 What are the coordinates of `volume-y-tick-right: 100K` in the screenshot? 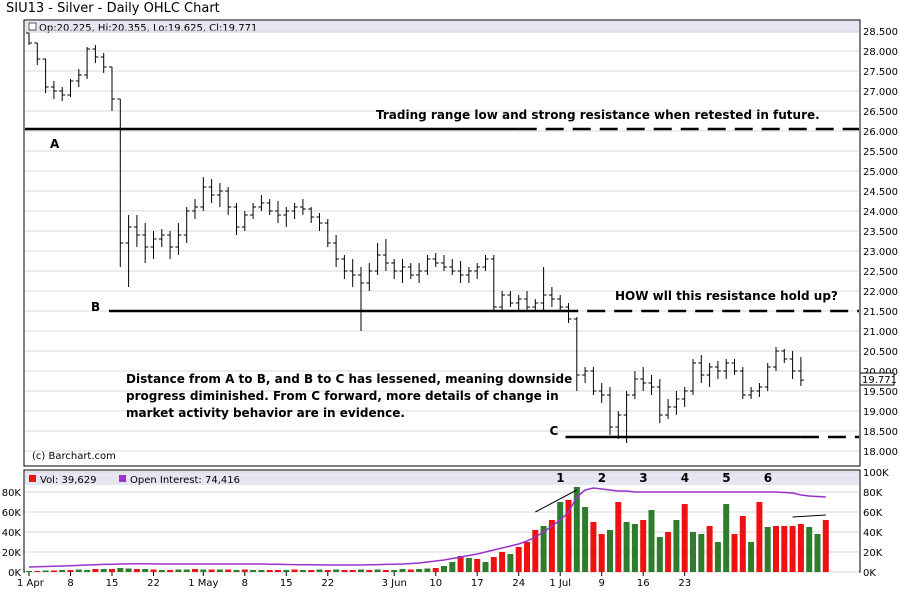 It's located at (876, 473).